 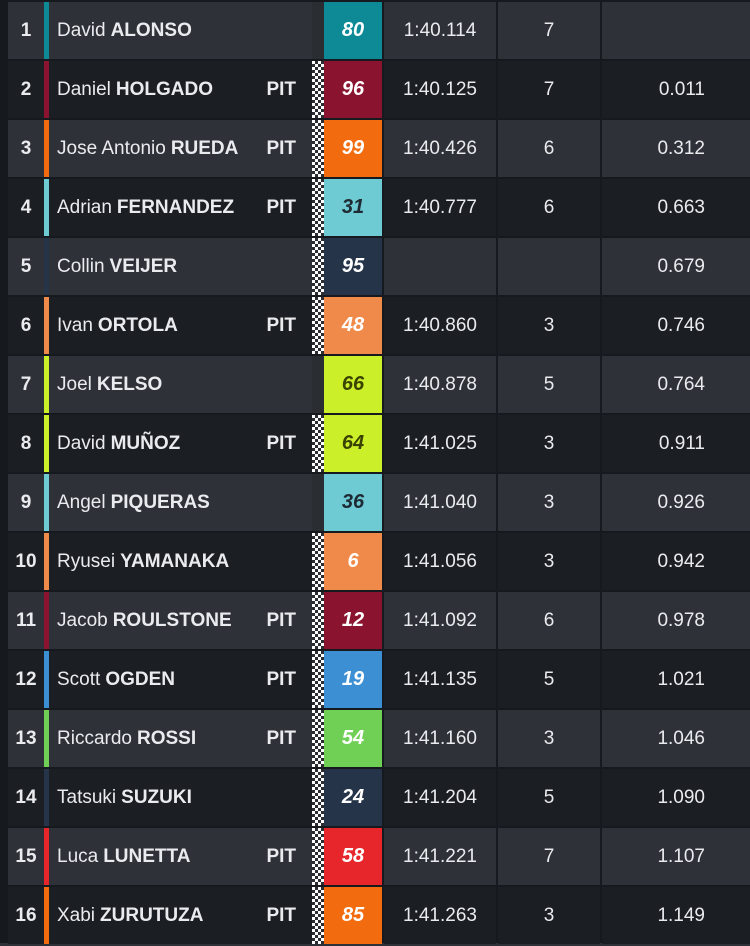 I want to click on gap-to-leader: 1.090, so click(x=676, y=797).